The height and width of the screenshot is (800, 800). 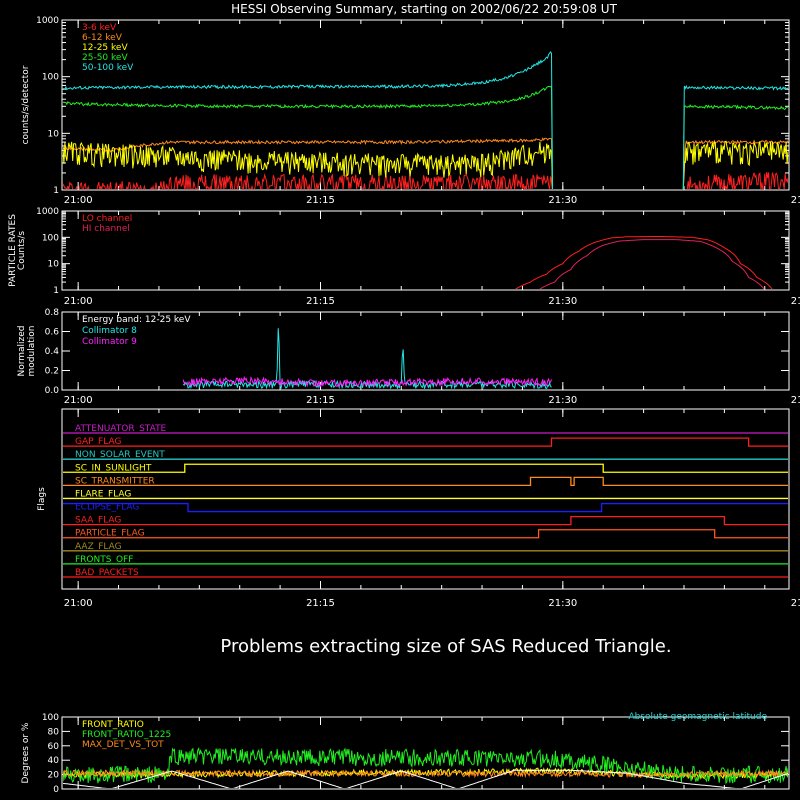 I want to click on y-tick-label: 20, so click(x=54, y=776).